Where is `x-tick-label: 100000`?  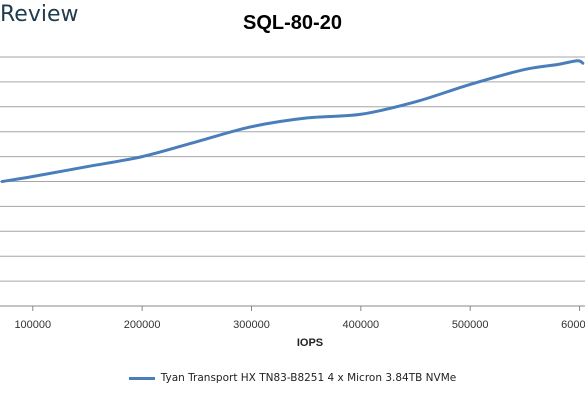 x-tick-label: 100000 is located at coordinates (32, 325).